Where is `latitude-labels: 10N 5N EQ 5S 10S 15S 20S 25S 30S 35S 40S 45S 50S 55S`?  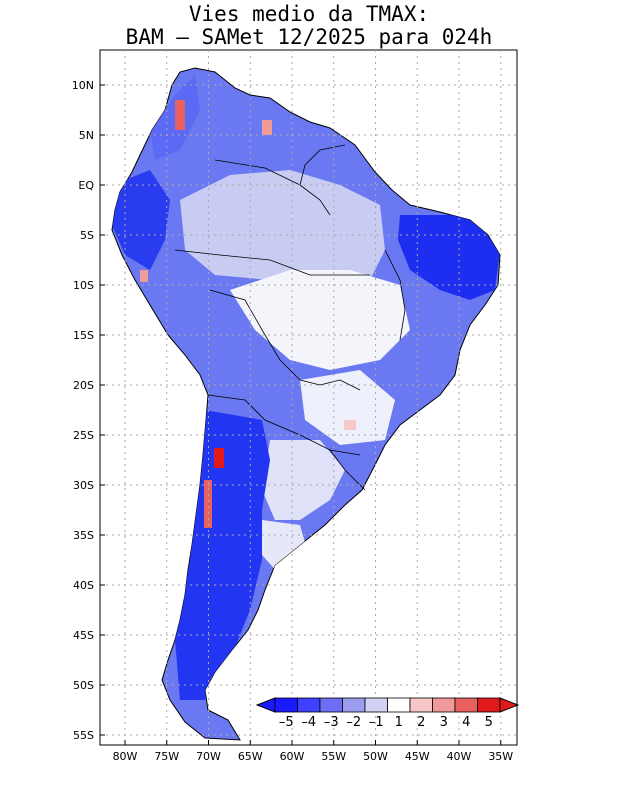 latitude-labels: 10N 5N EQ 5S 10S 15S 20S 25S 30S 35S 40S 45S 50S 55S is located at coordinates (88, 410).